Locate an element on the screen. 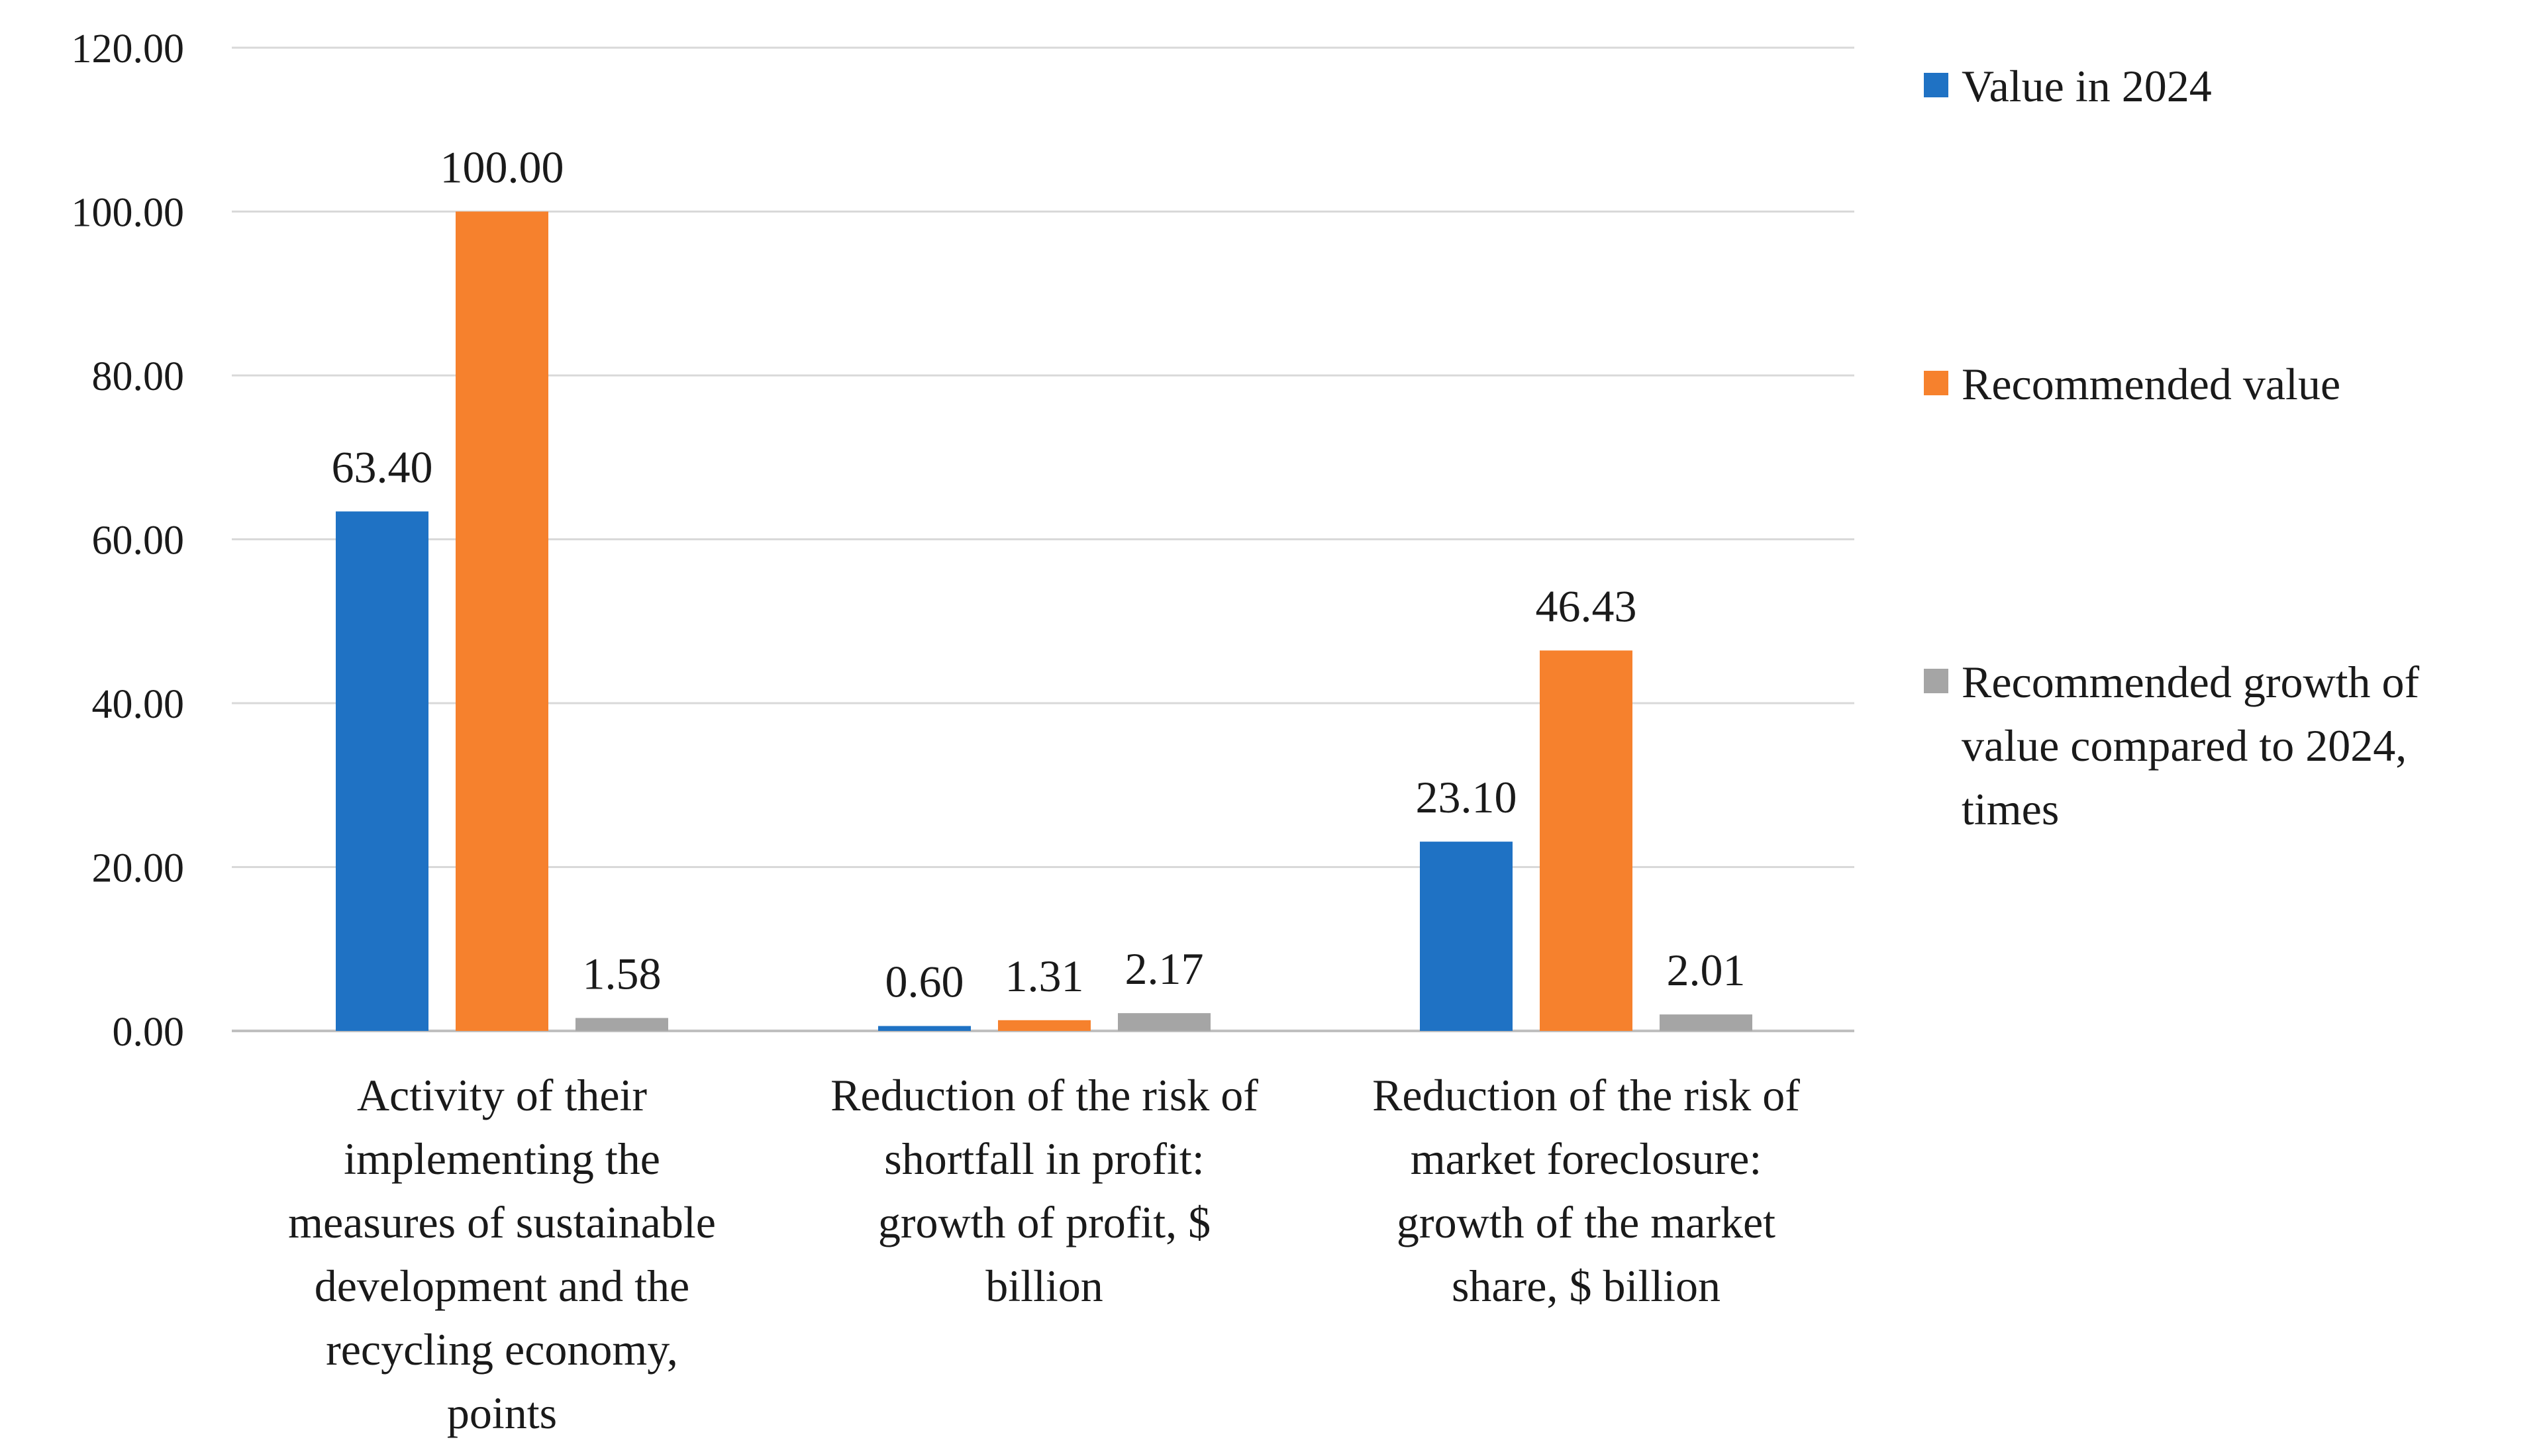 The image size is (2547, 1456). legend-label: Recommended value is located at coordinates (2151, 384).